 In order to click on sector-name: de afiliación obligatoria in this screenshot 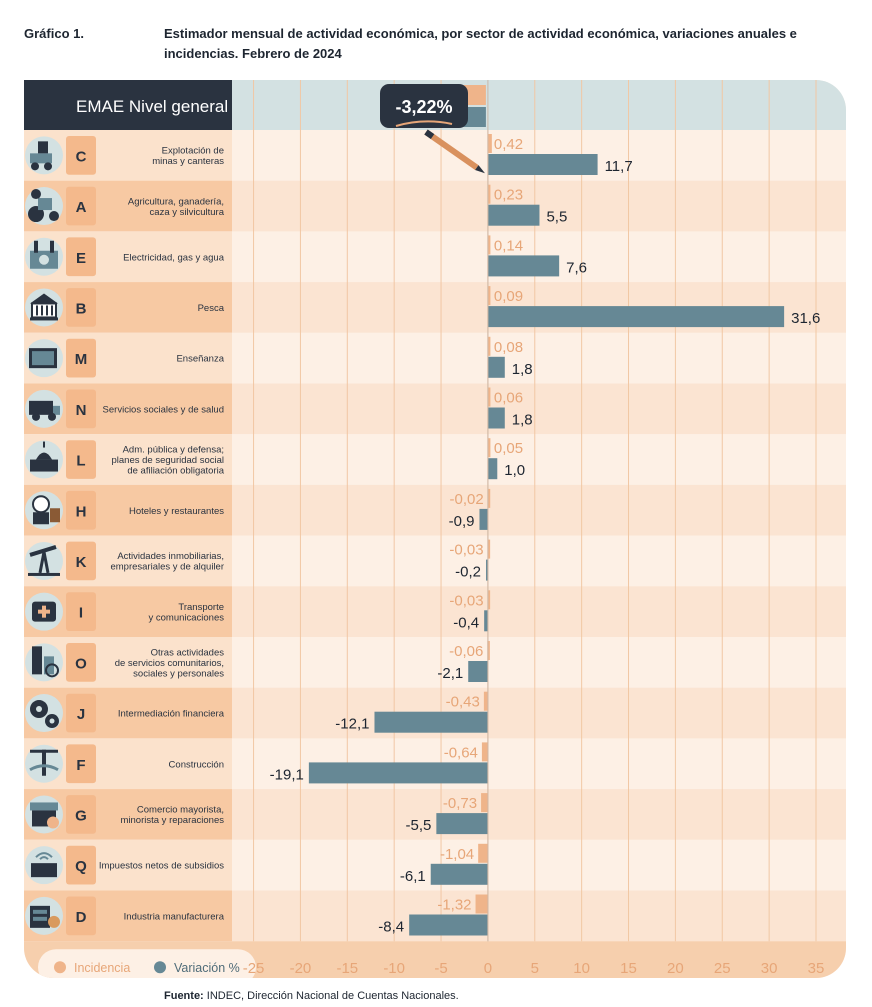, I will do `click(175, 471)`.